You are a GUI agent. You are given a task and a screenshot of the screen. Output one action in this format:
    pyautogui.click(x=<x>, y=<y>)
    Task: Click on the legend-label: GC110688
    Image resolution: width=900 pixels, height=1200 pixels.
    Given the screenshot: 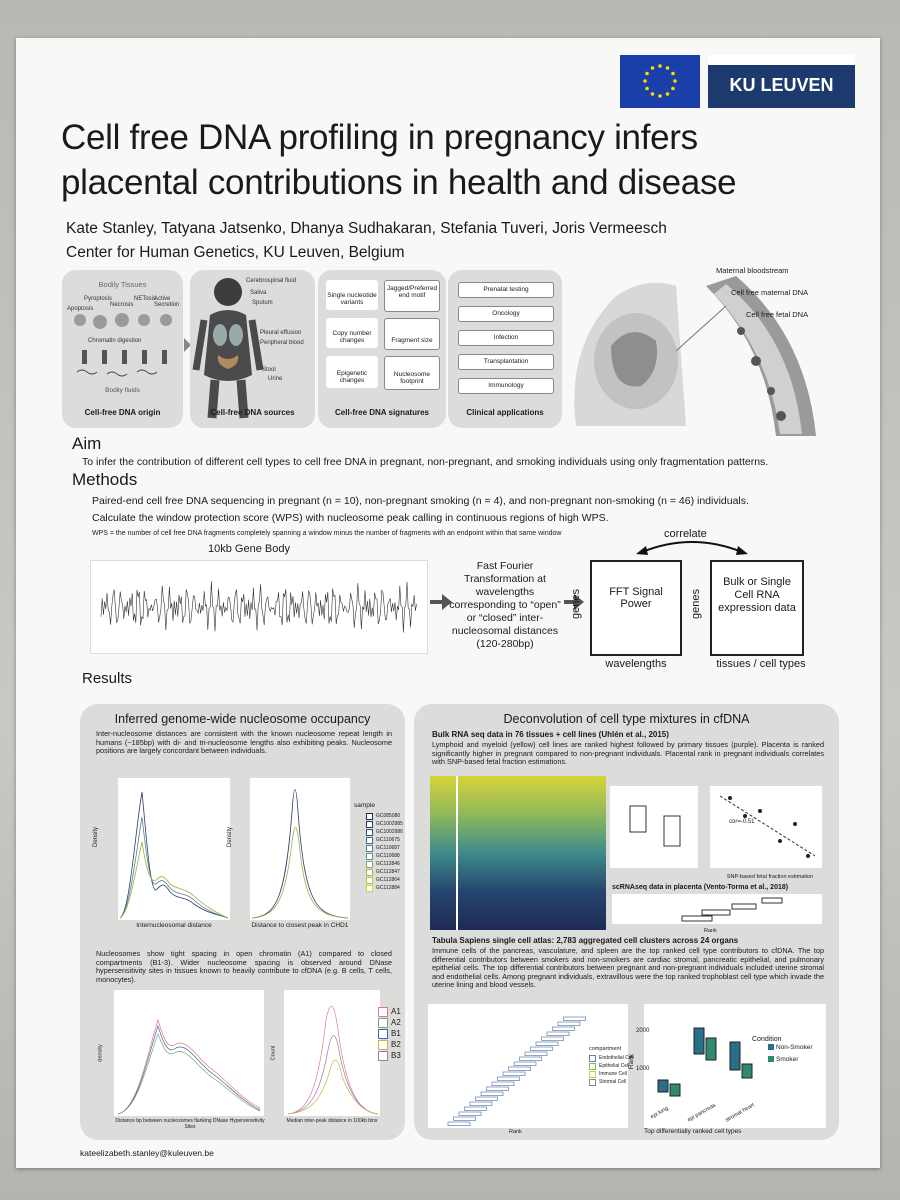 What is the action you would take?
    pyautogui.click(x=388, y=856)
    